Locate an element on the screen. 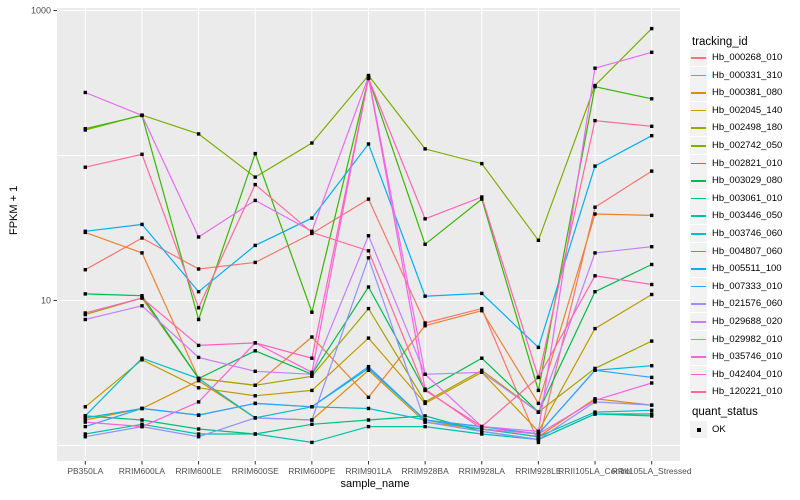 This screenshot has width=800, height=500. legend-item-Hb_002498_180: Hb_002498_180 is located at coordinates (736, 128).